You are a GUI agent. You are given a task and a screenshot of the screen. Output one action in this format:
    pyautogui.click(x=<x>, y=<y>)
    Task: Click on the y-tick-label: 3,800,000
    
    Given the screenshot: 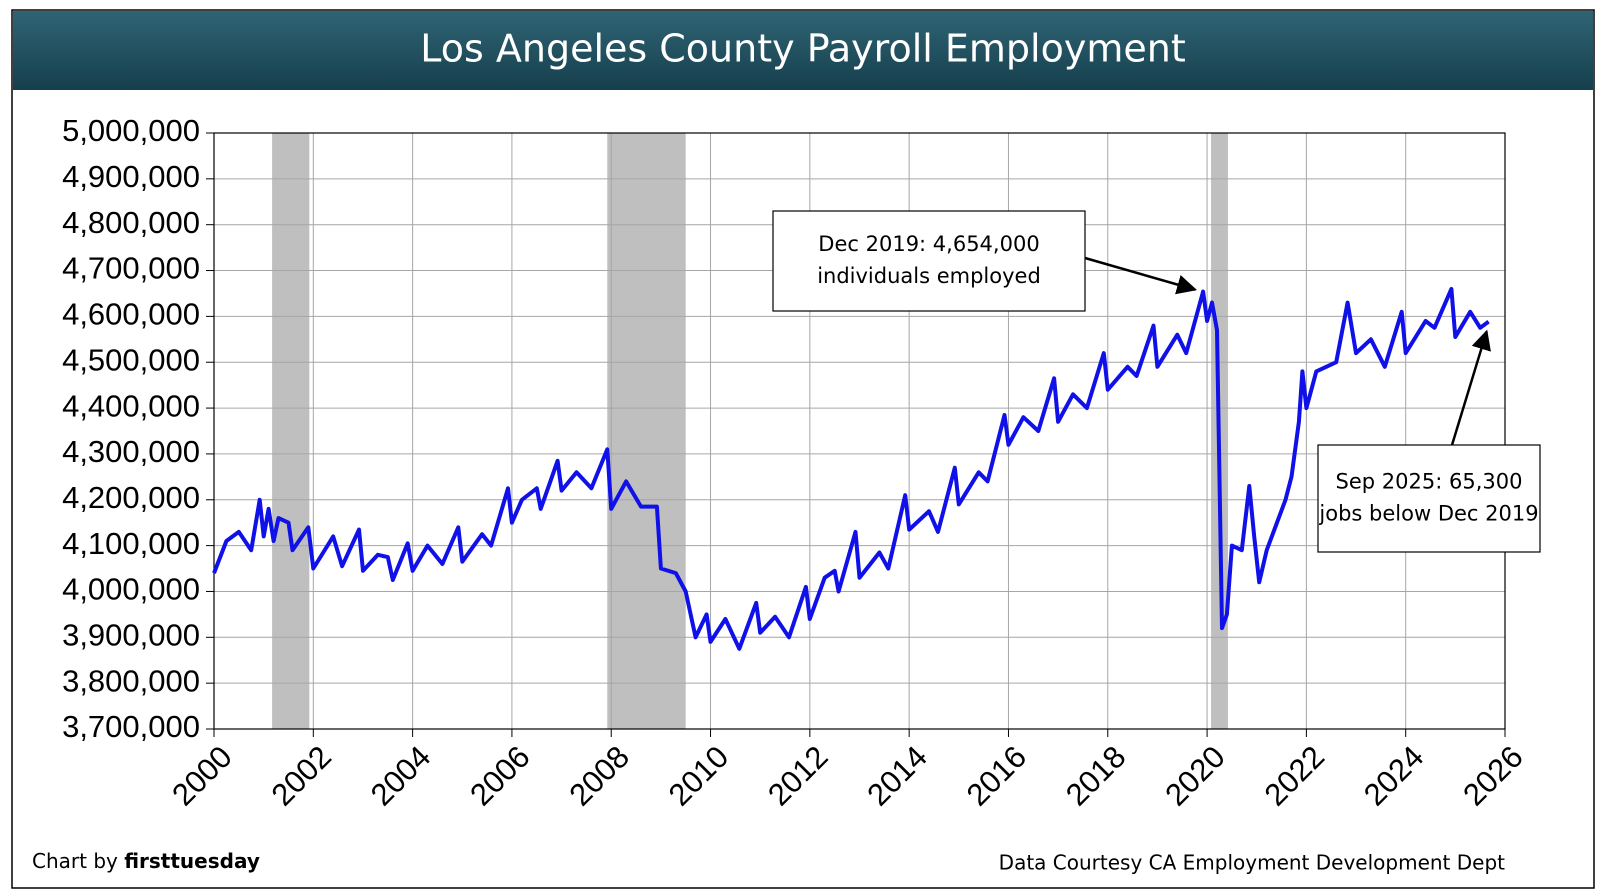 What is the action you would take?
    pyautogui.click(x=131, y=680)
    